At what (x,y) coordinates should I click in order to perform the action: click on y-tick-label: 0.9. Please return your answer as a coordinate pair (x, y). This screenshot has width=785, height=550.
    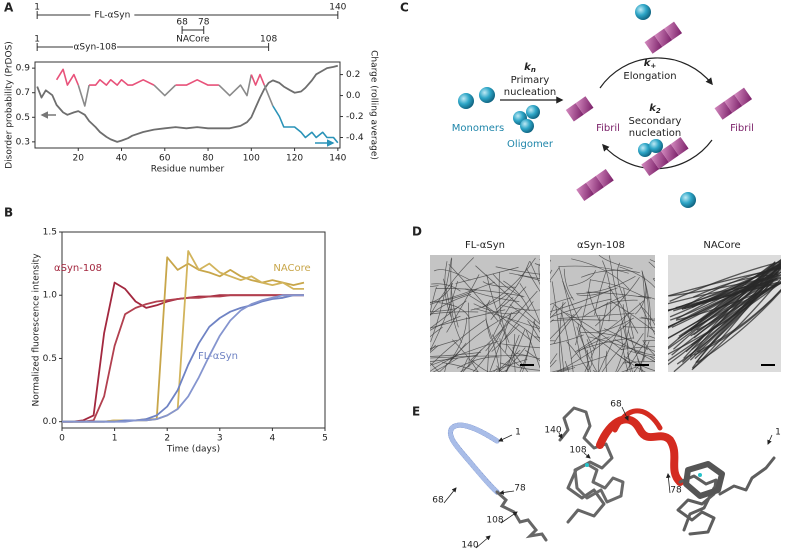
    Looking at the image, I should click on (23, 69).